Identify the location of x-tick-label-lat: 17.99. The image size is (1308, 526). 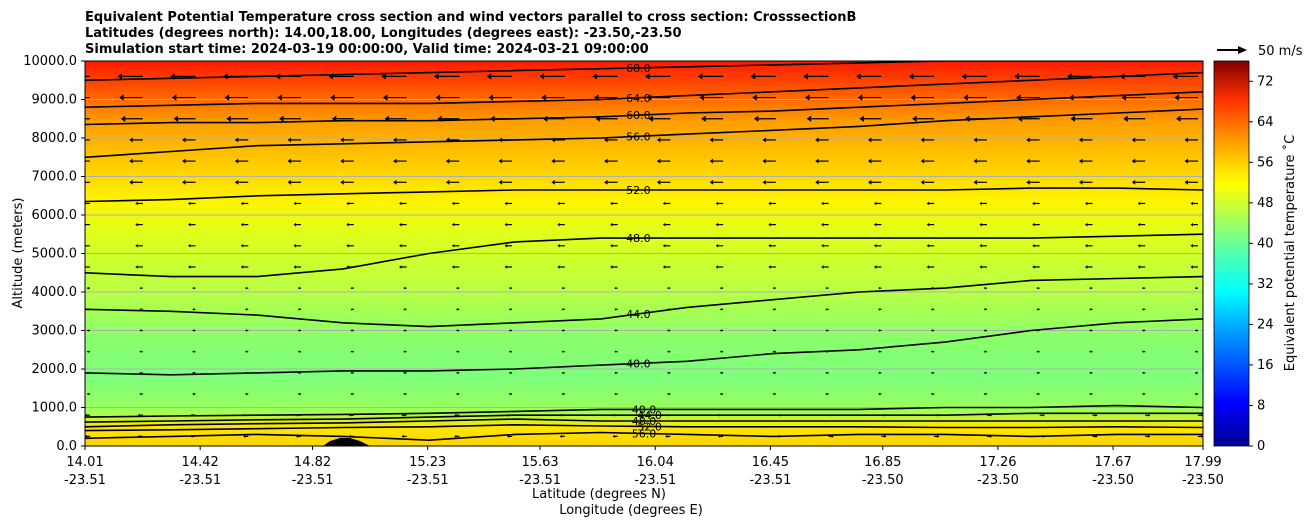
(1202, 462).